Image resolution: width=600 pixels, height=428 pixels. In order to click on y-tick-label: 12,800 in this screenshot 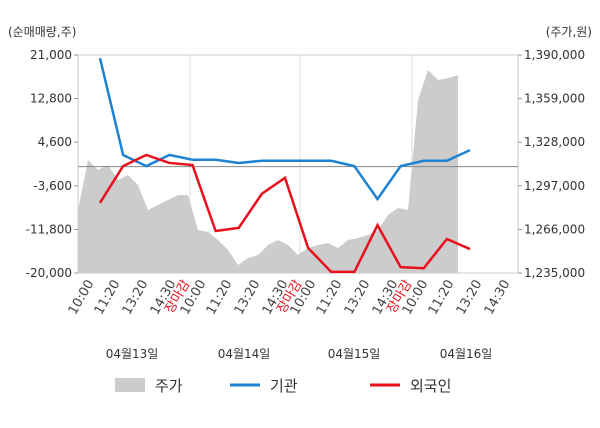, I will do `click(51, 99)`.